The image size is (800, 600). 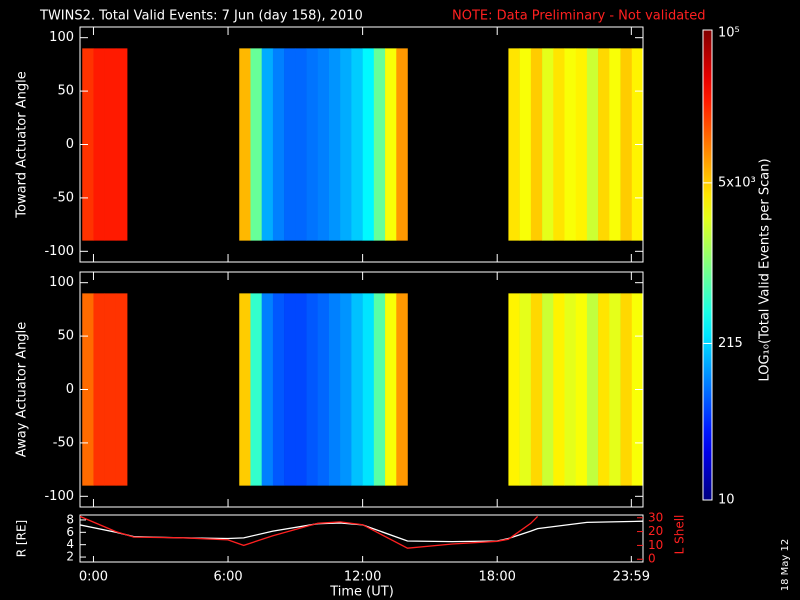 I want to click on orbit-line, so click(x=309, y=532).